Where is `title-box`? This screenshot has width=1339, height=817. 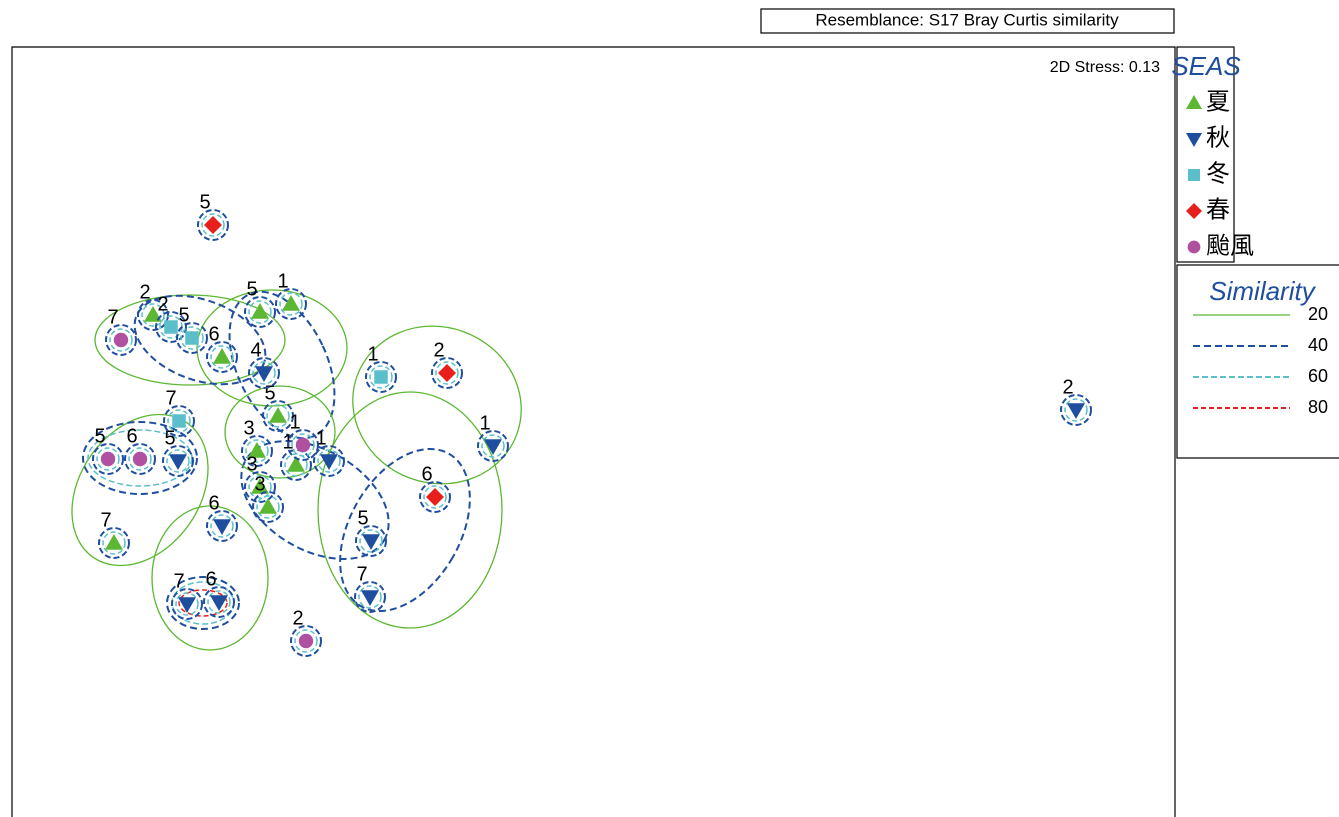
title-box is located at coordinates (967, 21).